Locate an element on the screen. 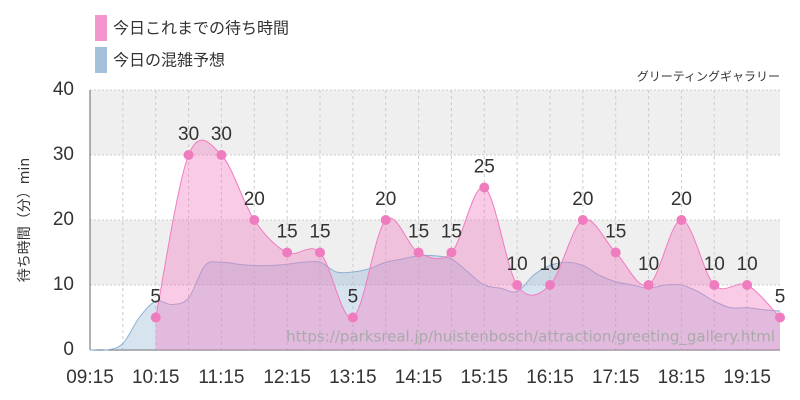 This screenshot has width=800, height=400. x-tick-label: 19:15 is located at coordinates (747, 377).